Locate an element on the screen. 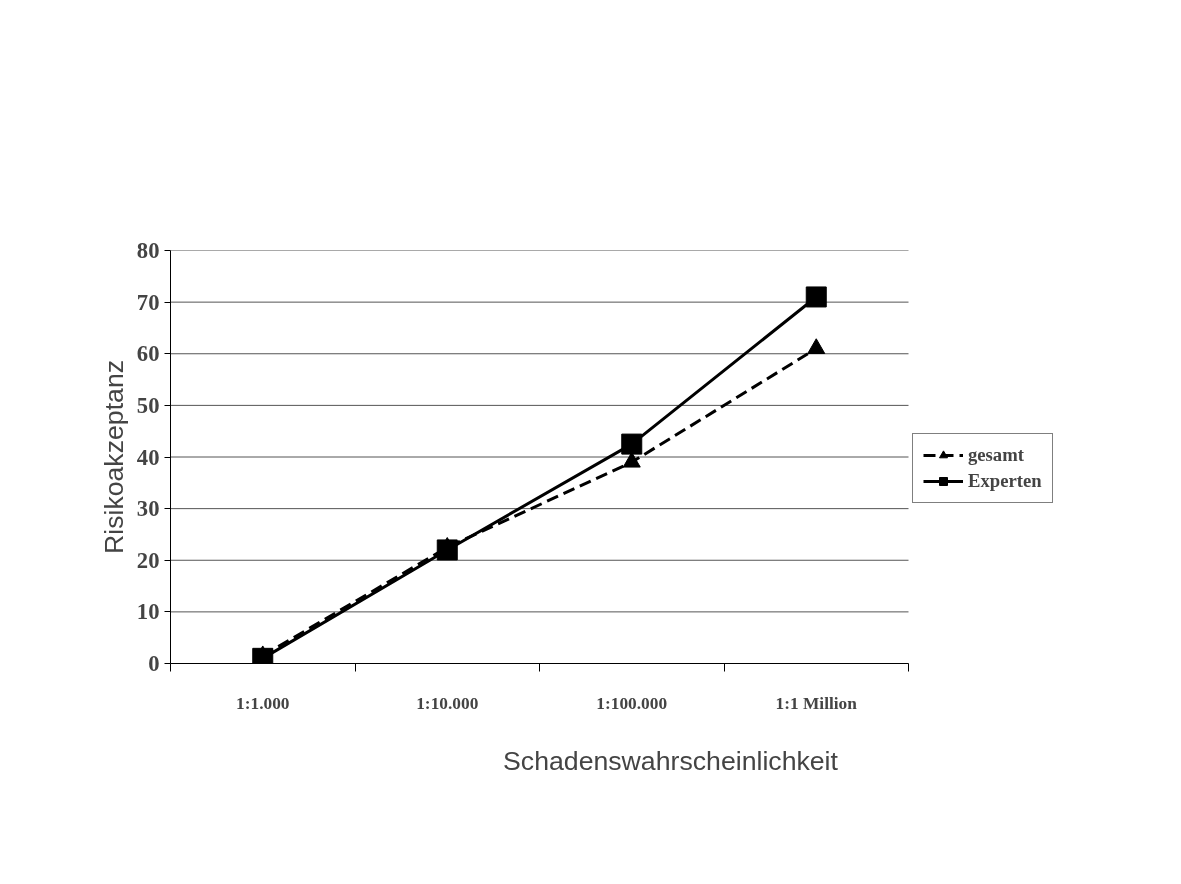 This screenshot has height=884, width=1181. y-tick-label: 30 is located at coordinates (148, 509).